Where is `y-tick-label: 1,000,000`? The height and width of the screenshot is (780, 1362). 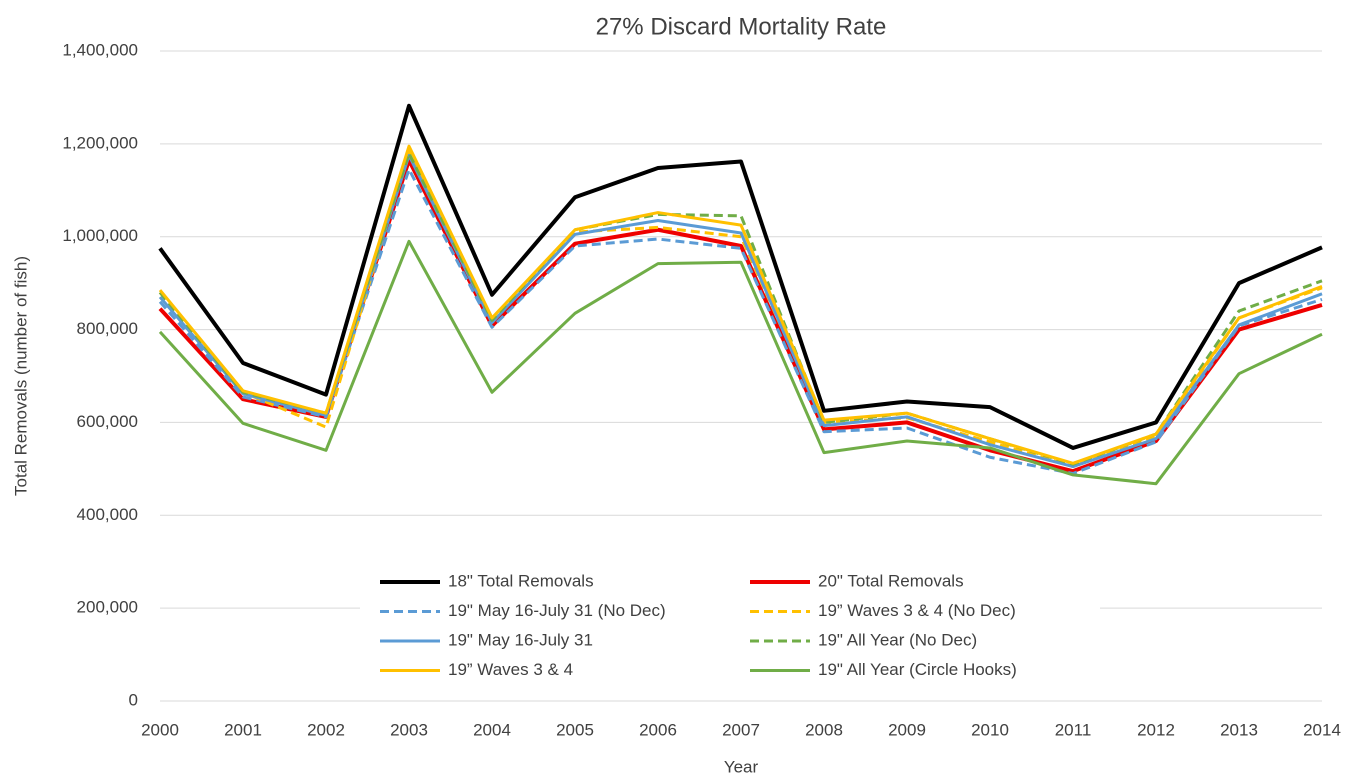 y-tick-label: 1,000,000 is located at coordinates (100, 235).